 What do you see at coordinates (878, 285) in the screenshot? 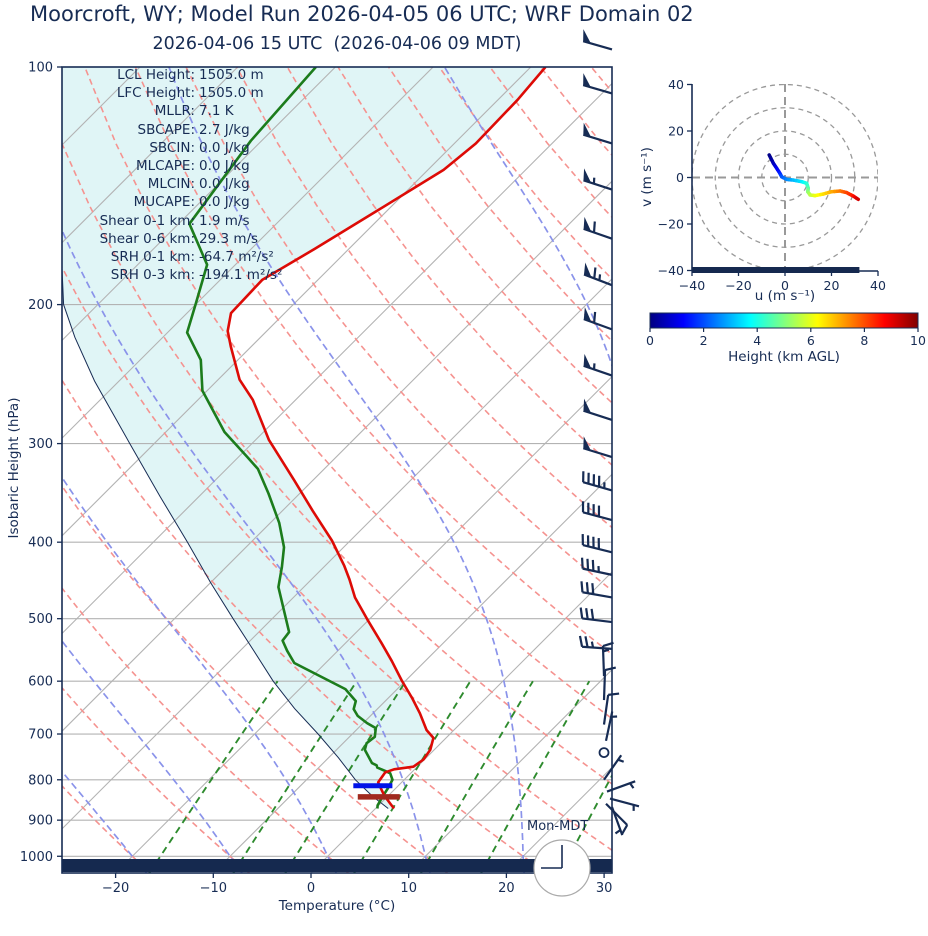
I see `hodograph-u-tick-label: 40` at bounding box center [878, 285].